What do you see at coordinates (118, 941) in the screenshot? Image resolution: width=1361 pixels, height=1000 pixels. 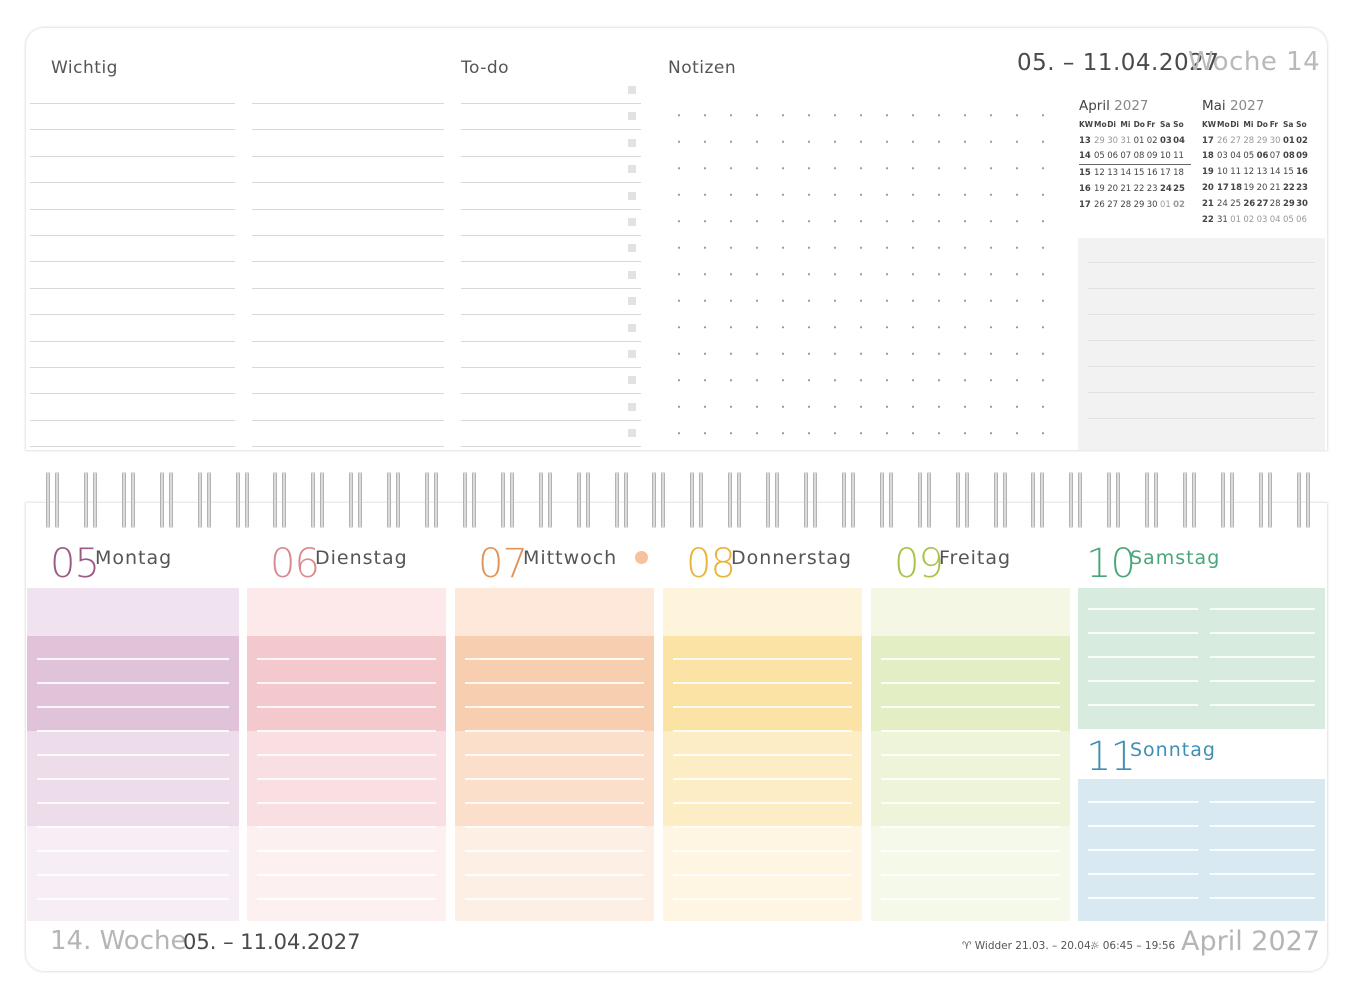 I see `footer-week: 14. Woche` at bounding box center [118, 941].